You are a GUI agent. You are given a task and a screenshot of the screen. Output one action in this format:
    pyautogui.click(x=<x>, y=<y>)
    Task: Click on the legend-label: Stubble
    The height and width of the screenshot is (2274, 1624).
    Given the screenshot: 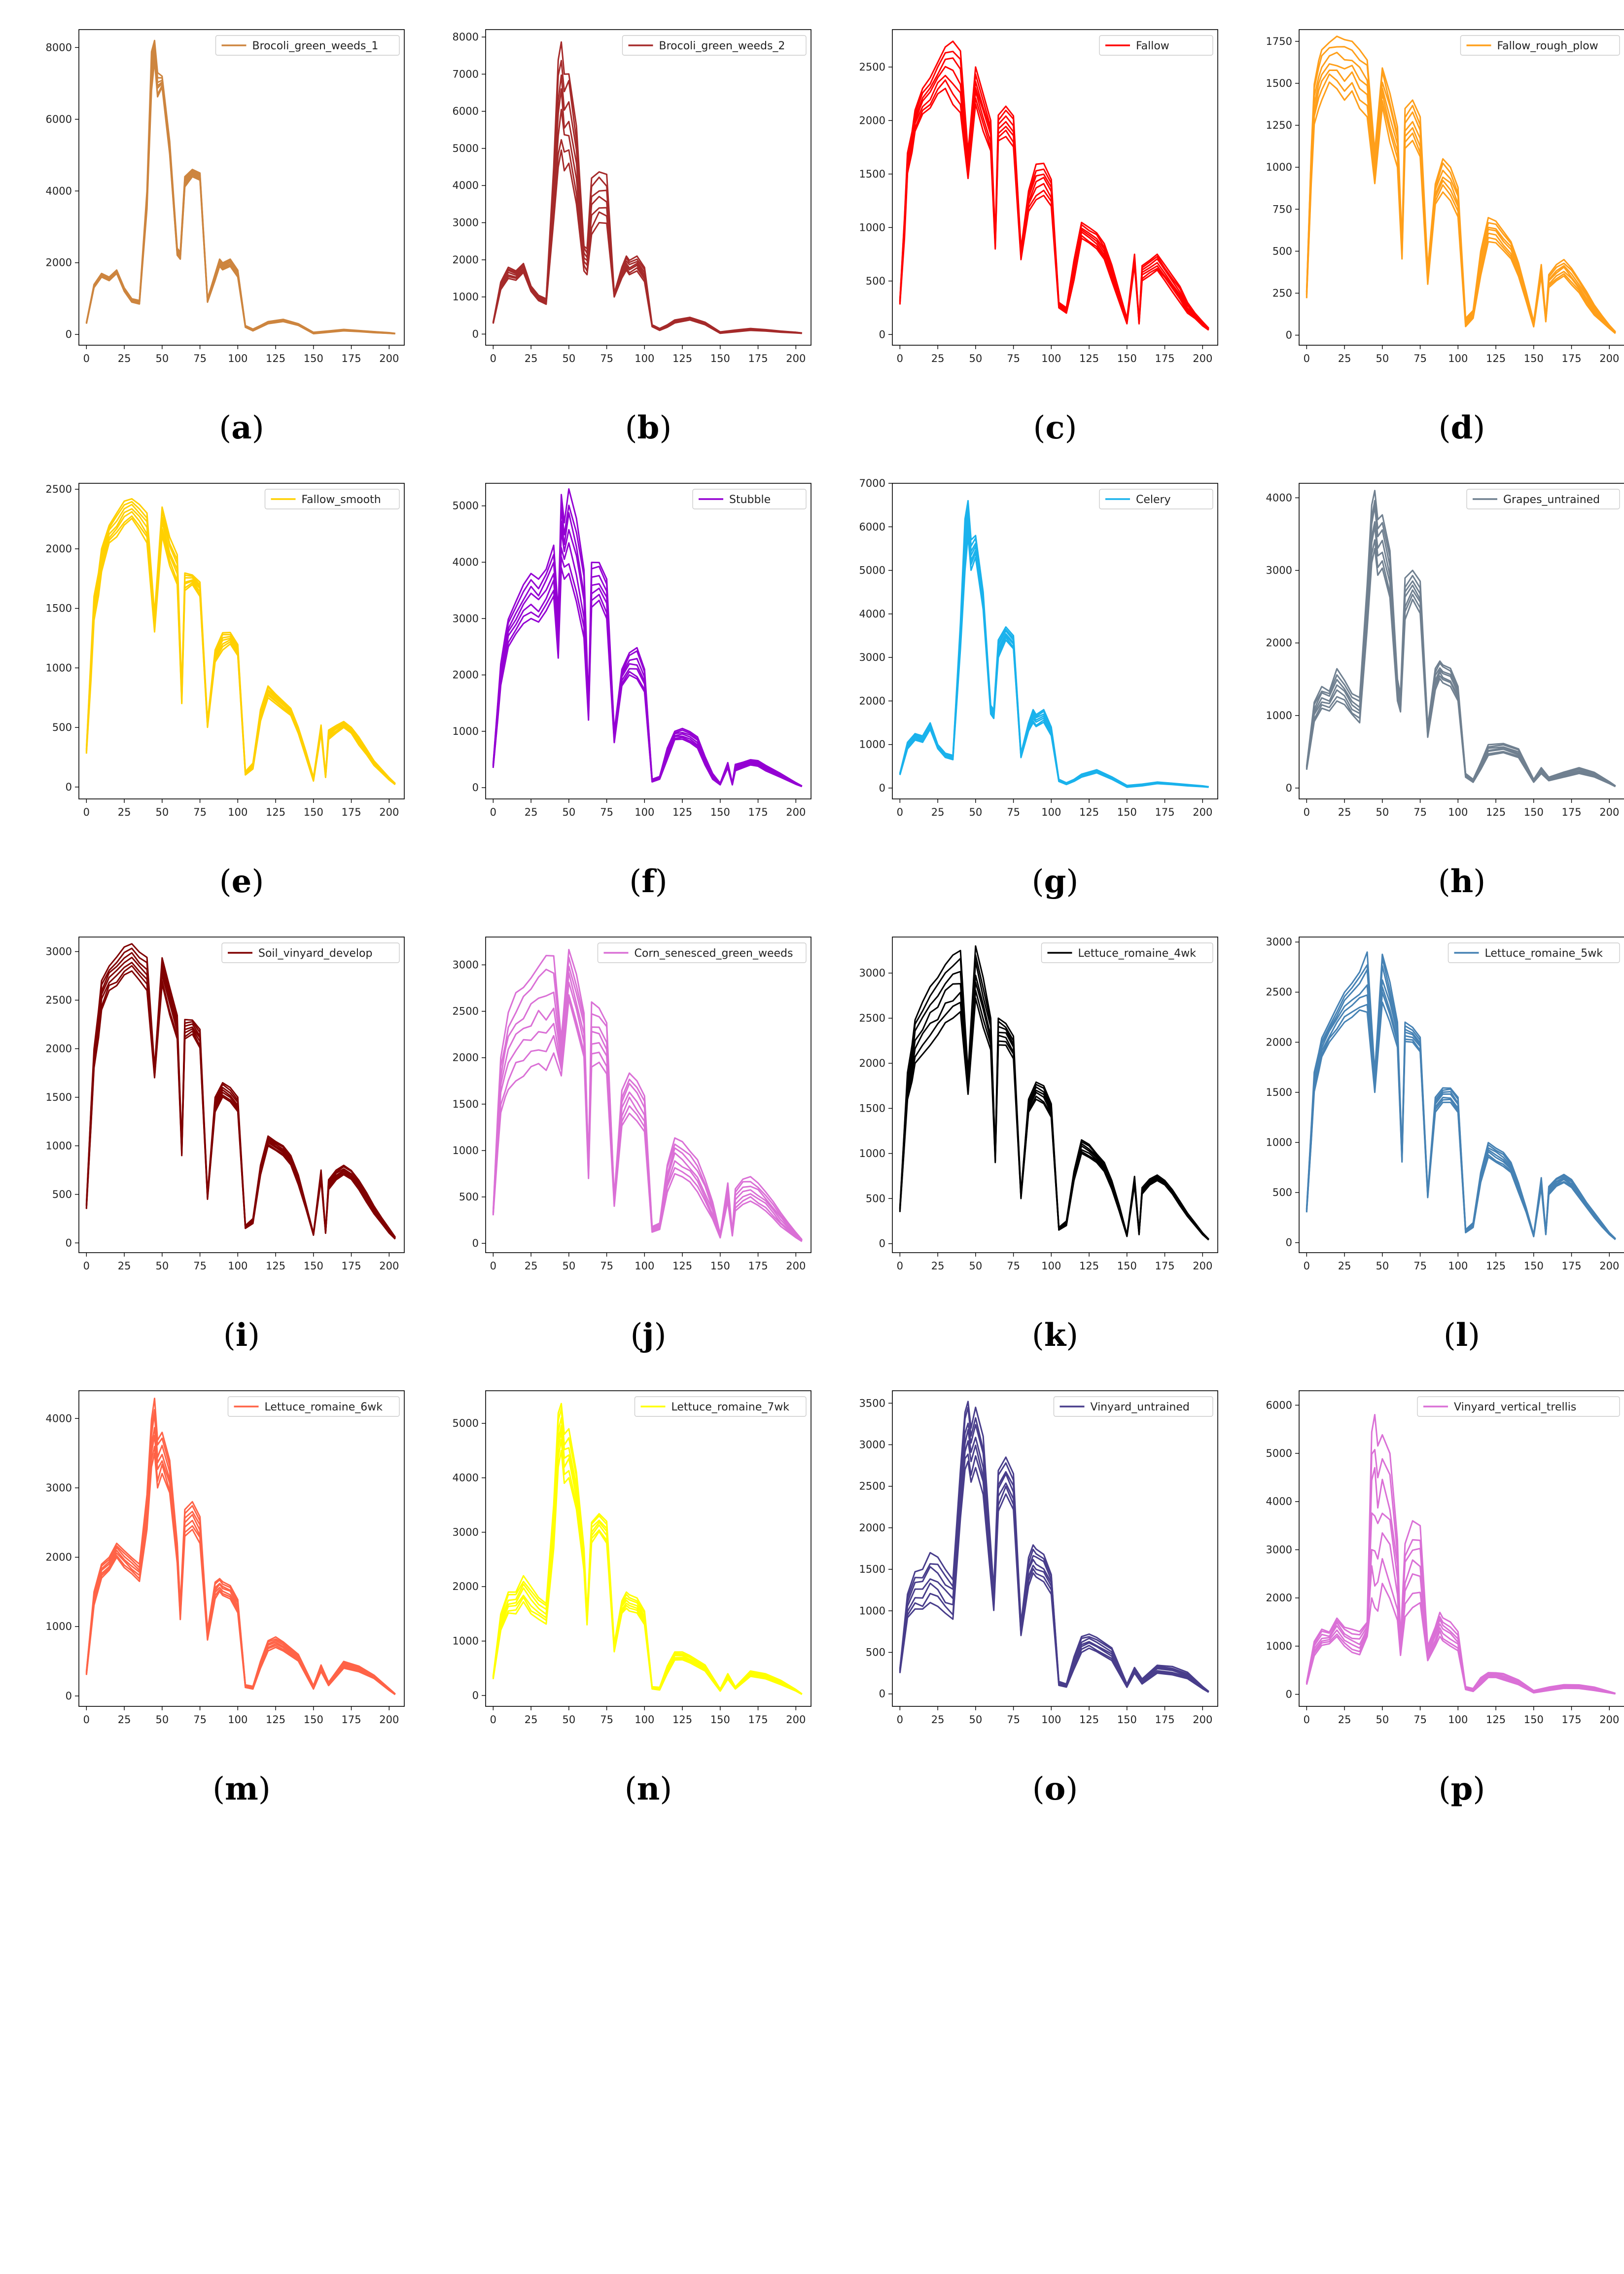 What is the action you would take?
    pyautogui.click(x=750, y=500)
    